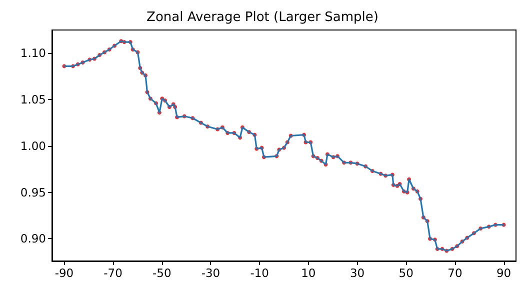  Describe the element at coordinates (504, 273) in the screenshot. I see `x-tick-label: 90` at that location.